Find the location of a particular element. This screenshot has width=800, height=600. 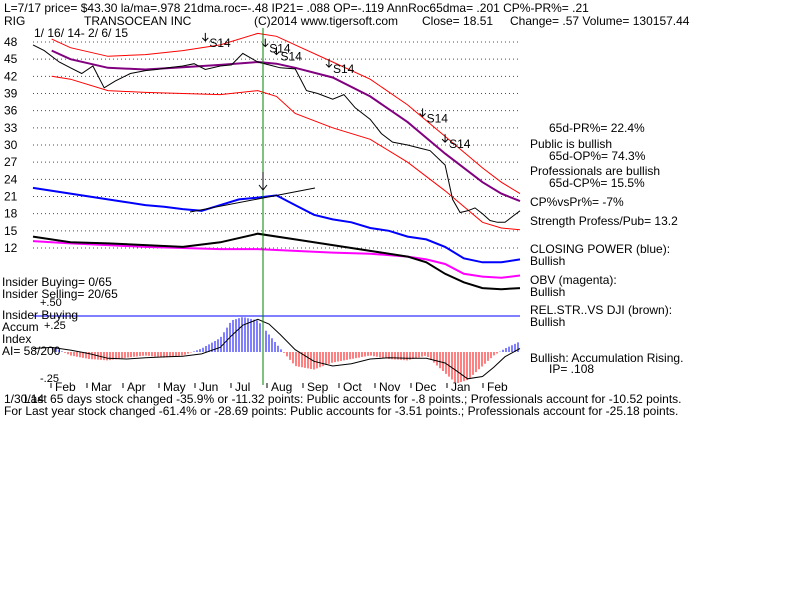

trend-line is located at coordinates (252, 200).